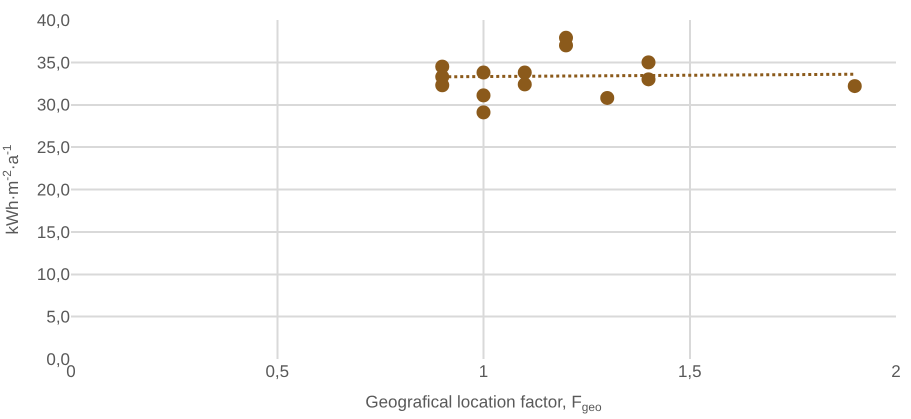  What do you see at coordinates (277, 371) in the screenshot?
I see `x-tick-label: 0,5` at bounding box center [277, 371].